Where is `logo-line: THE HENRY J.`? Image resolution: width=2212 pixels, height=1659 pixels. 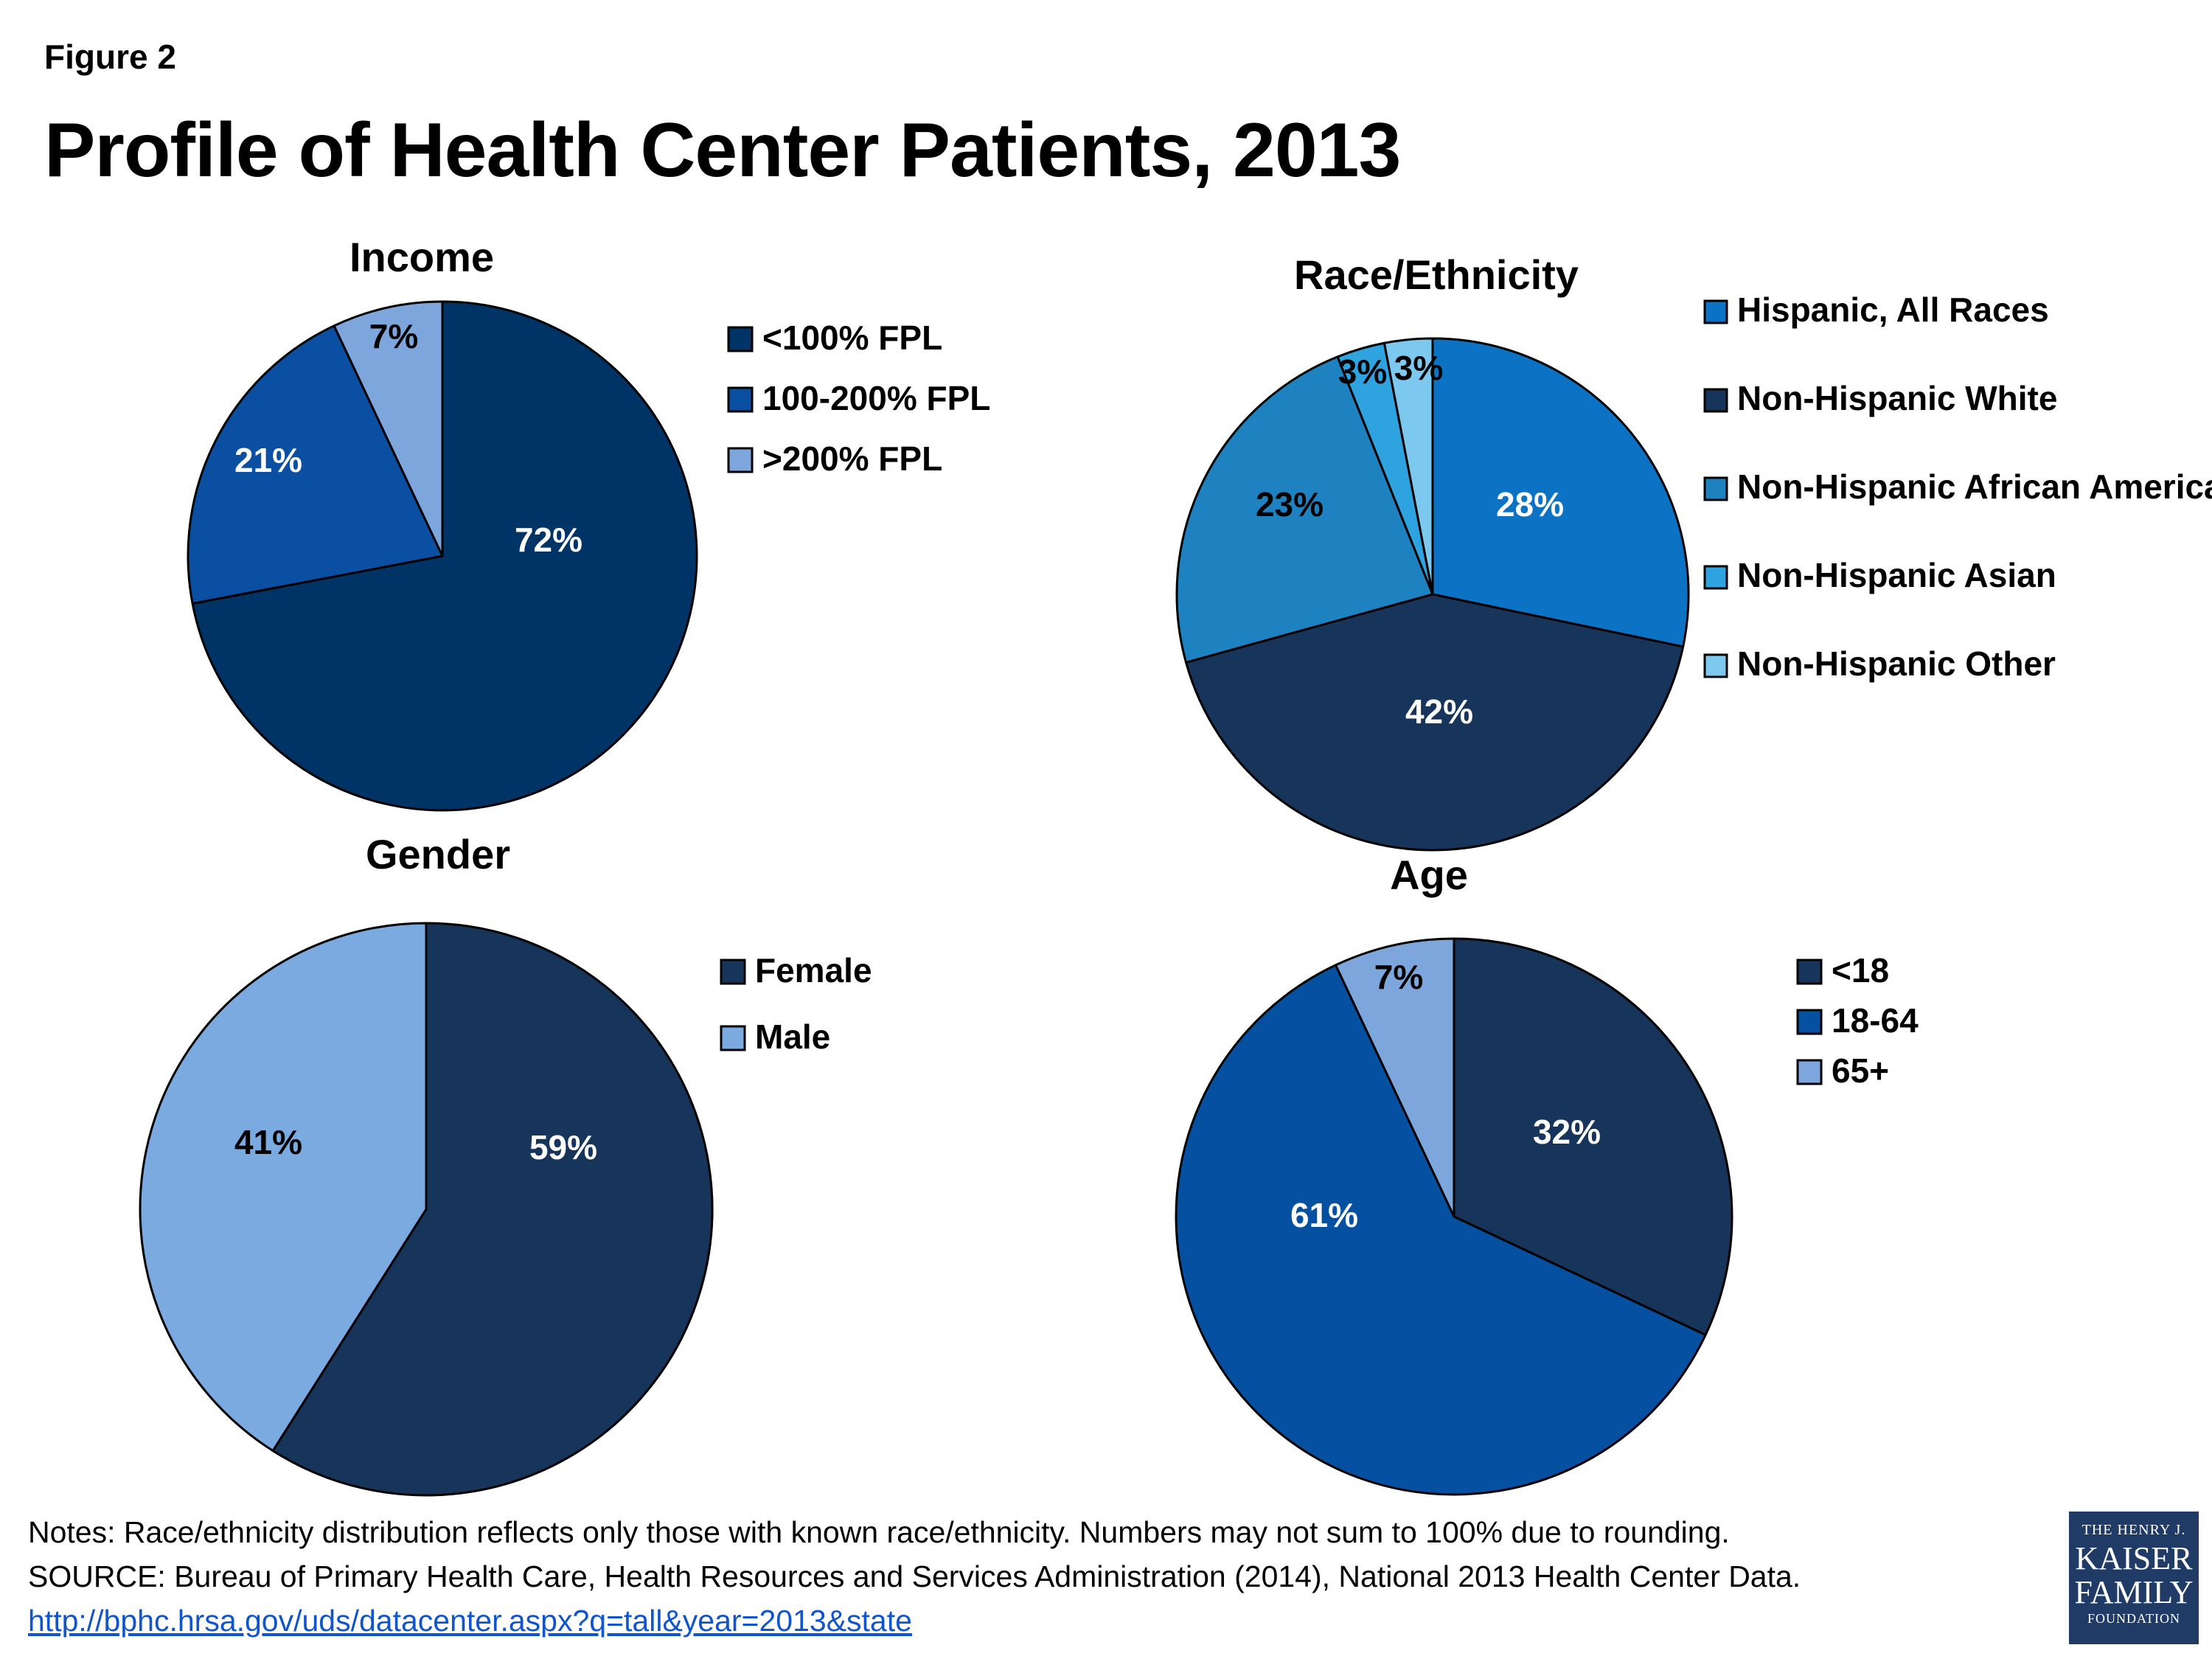
logo-line: THE HENRY J. is located at coordinates (2133, 1530).